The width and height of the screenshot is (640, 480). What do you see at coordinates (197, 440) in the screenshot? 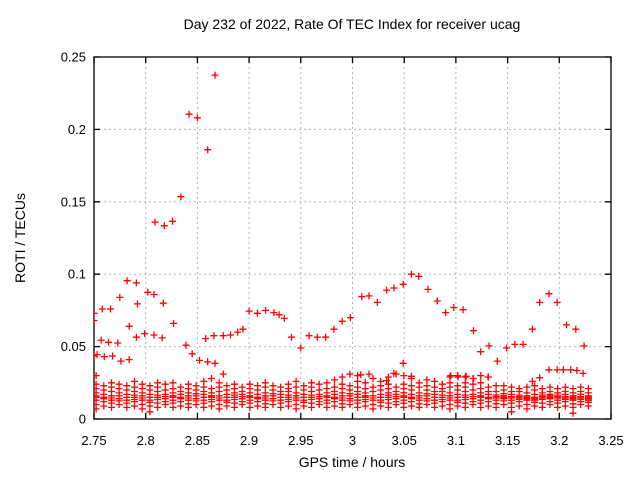
I see `x-tick-label: 2.85` at bounding box center [197, 440].